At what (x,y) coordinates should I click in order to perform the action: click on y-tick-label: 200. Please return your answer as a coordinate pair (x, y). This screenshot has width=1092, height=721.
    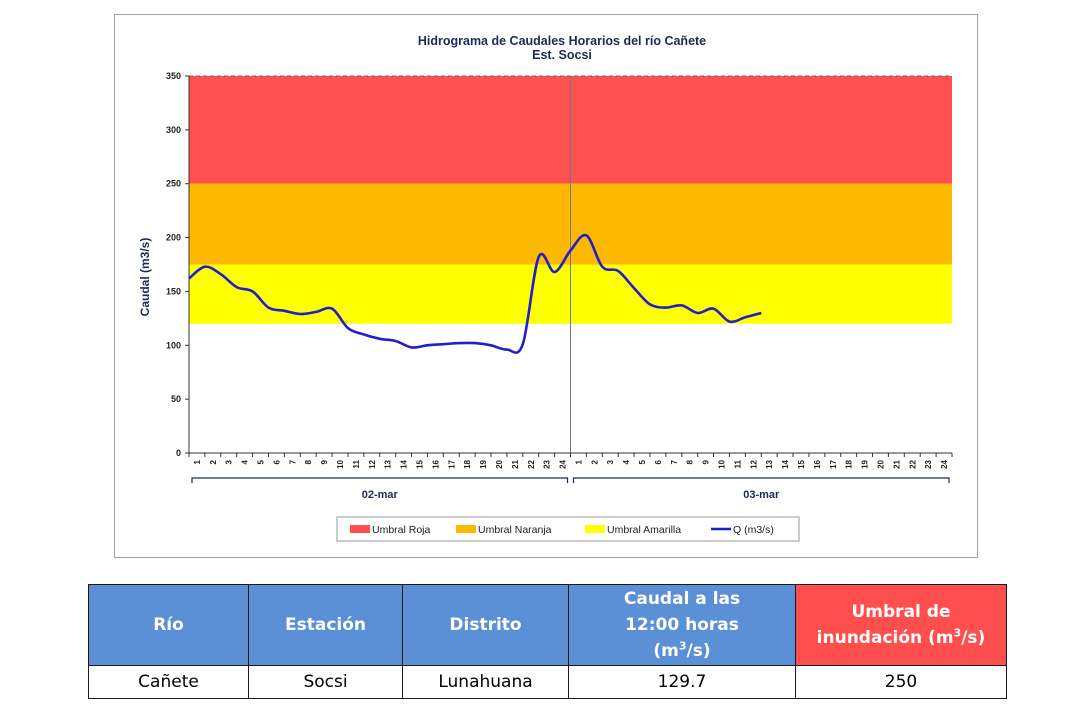
    Looking at the image, I should click on (173, 238).